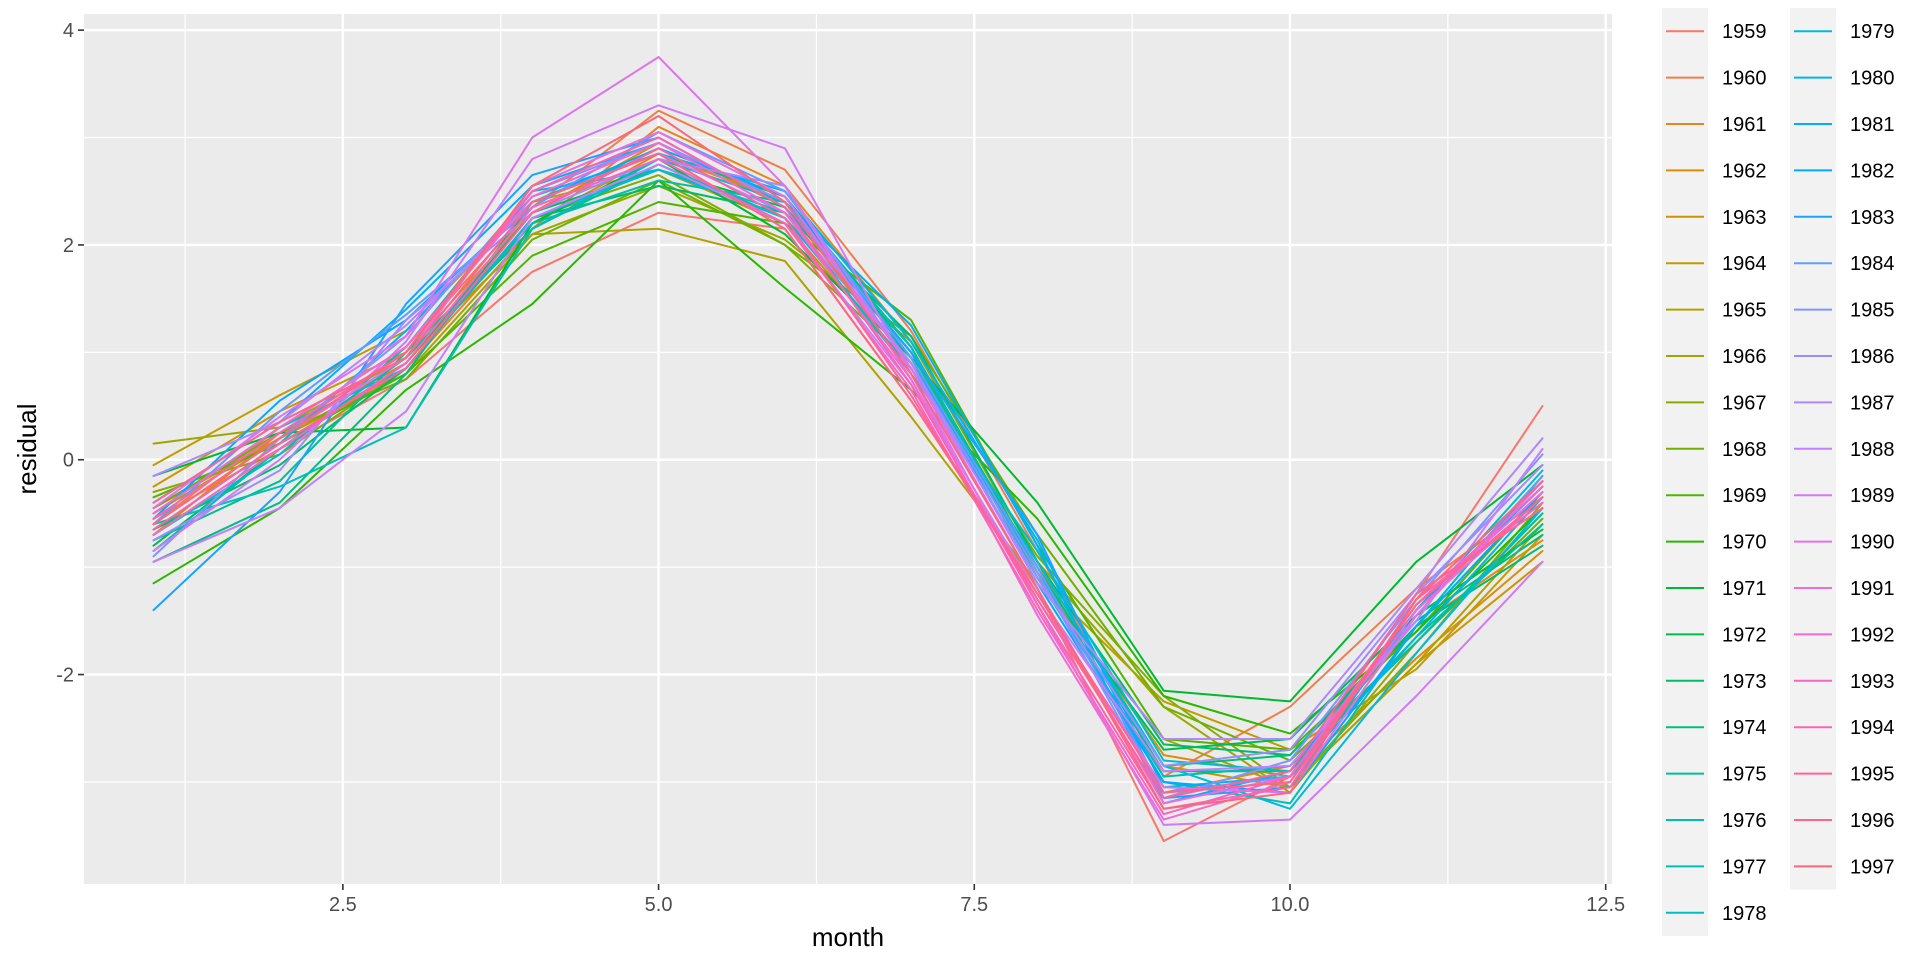 The width and height of the screenshot is (1920, 965). What do you see at coordinates (1605, 905) in the screenshot?
I see `x-tick-label: 12.5` at bounding box center [1605, 905].